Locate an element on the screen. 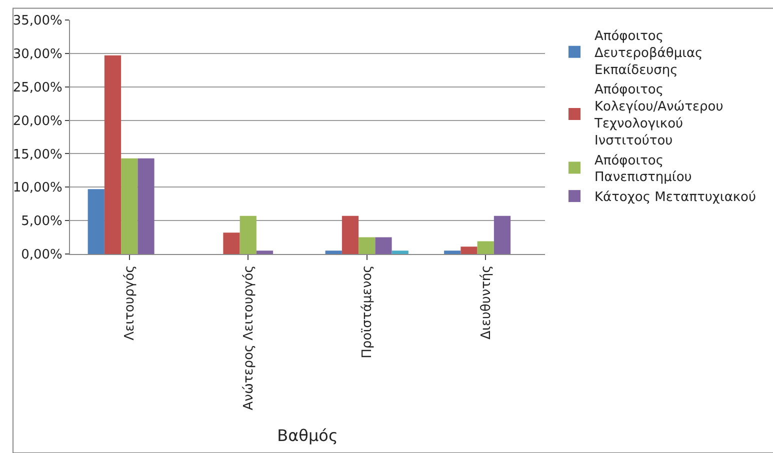  x-axis-title: Βαθμός is located at coordinates (307, 435).